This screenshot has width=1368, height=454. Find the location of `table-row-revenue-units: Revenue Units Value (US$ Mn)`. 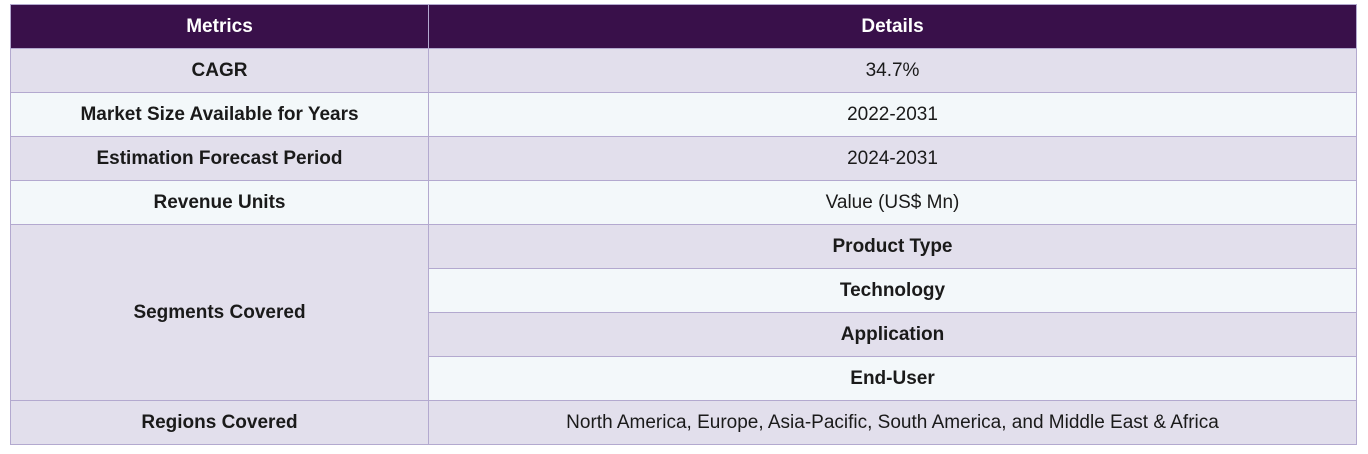

table-row-revenue-units: Revenue Units Value (US$ Mn) is located at coordinates (683, 202).